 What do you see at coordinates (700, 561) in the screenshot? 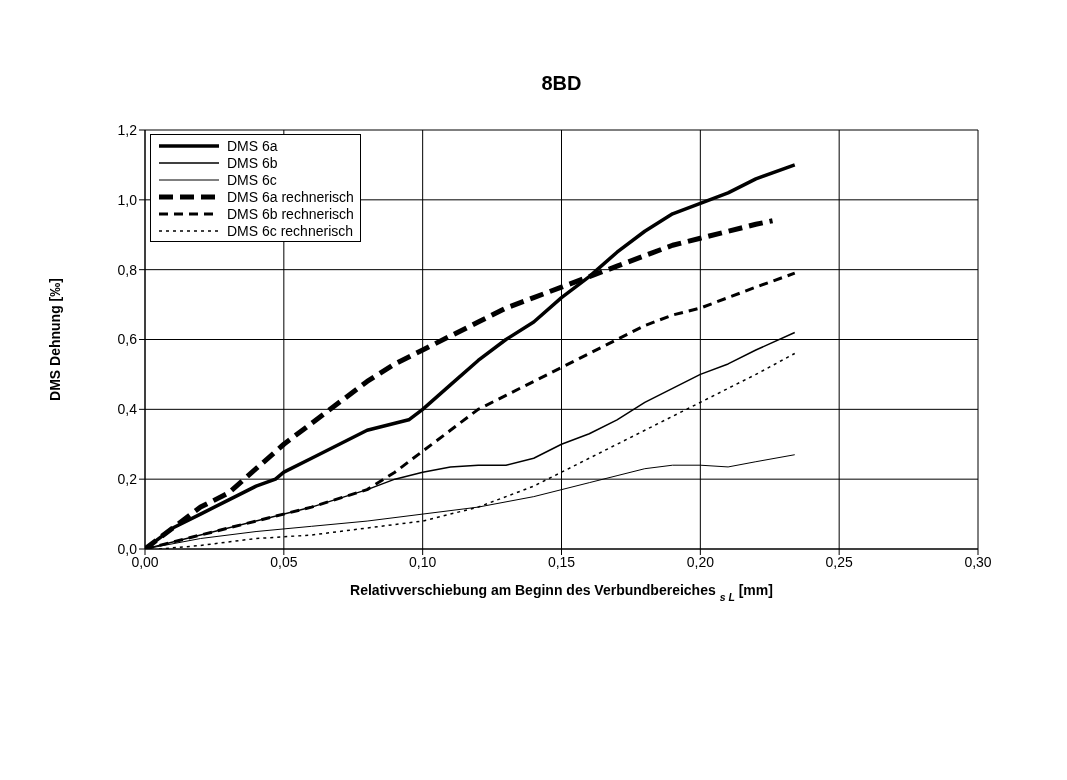
I see `x-tick-label: 0,20` at bounding box center [700, 561].